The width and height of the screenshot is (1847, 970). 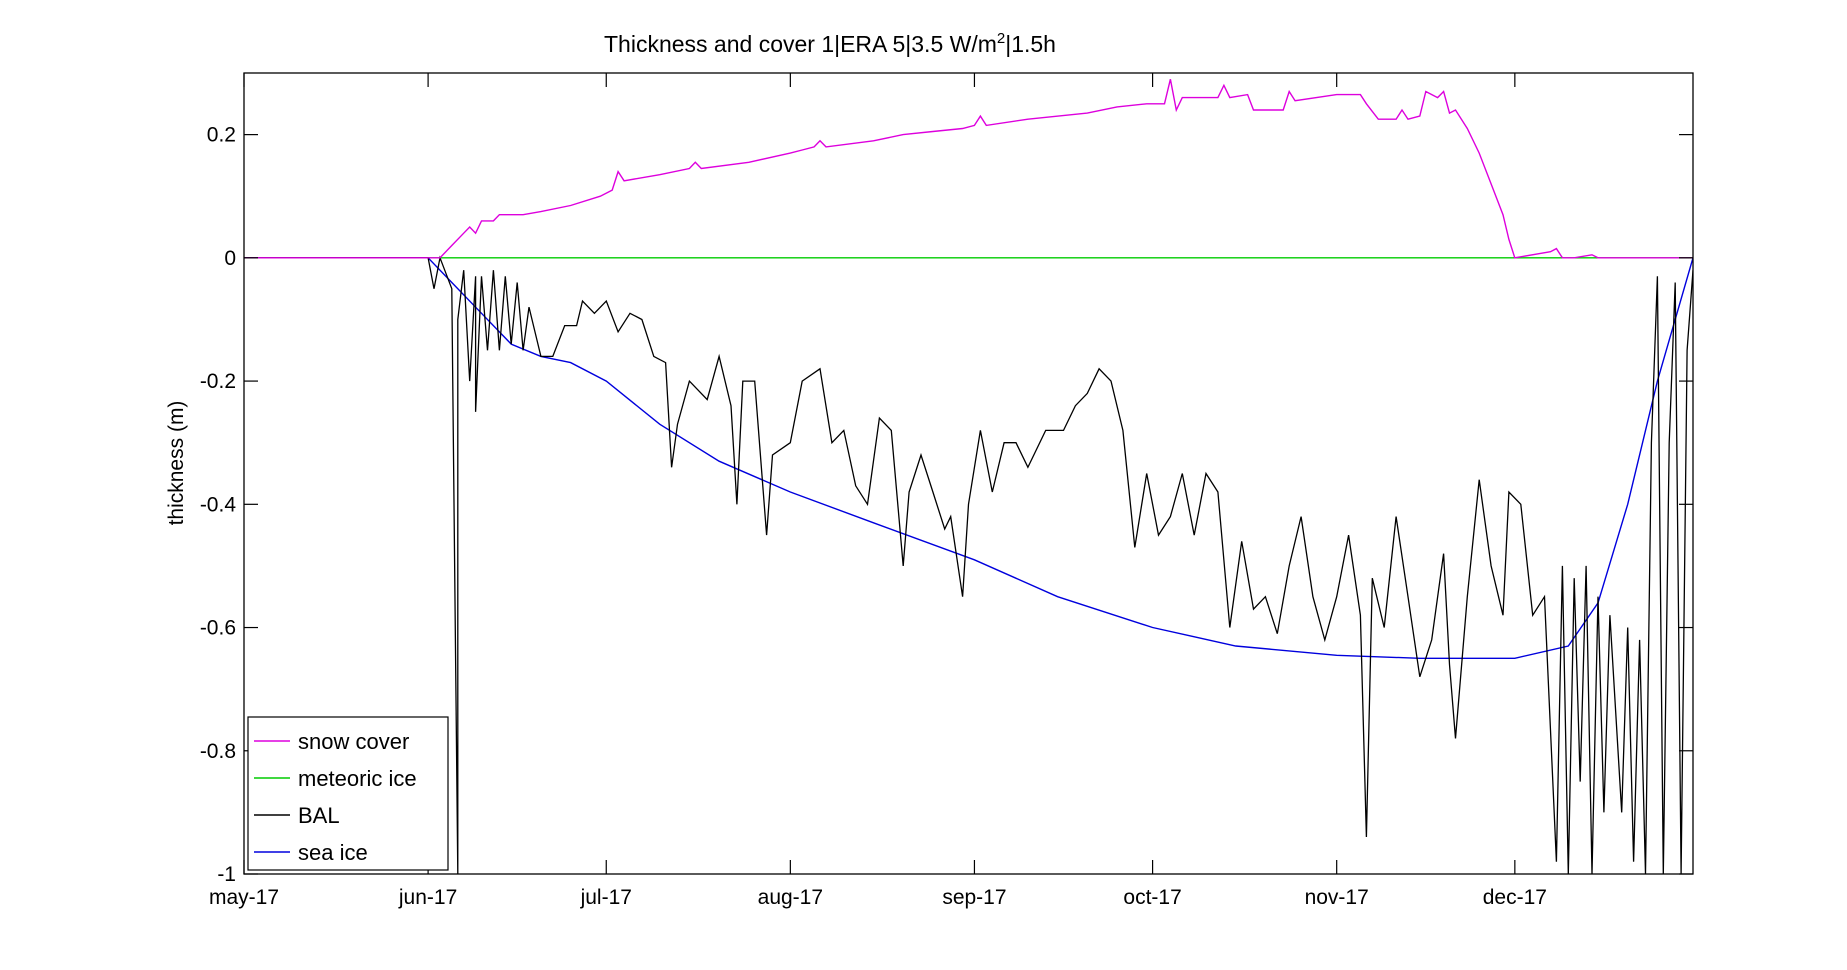 I want to click on y-tick-label: -0.2, so click(x=218, y=381).